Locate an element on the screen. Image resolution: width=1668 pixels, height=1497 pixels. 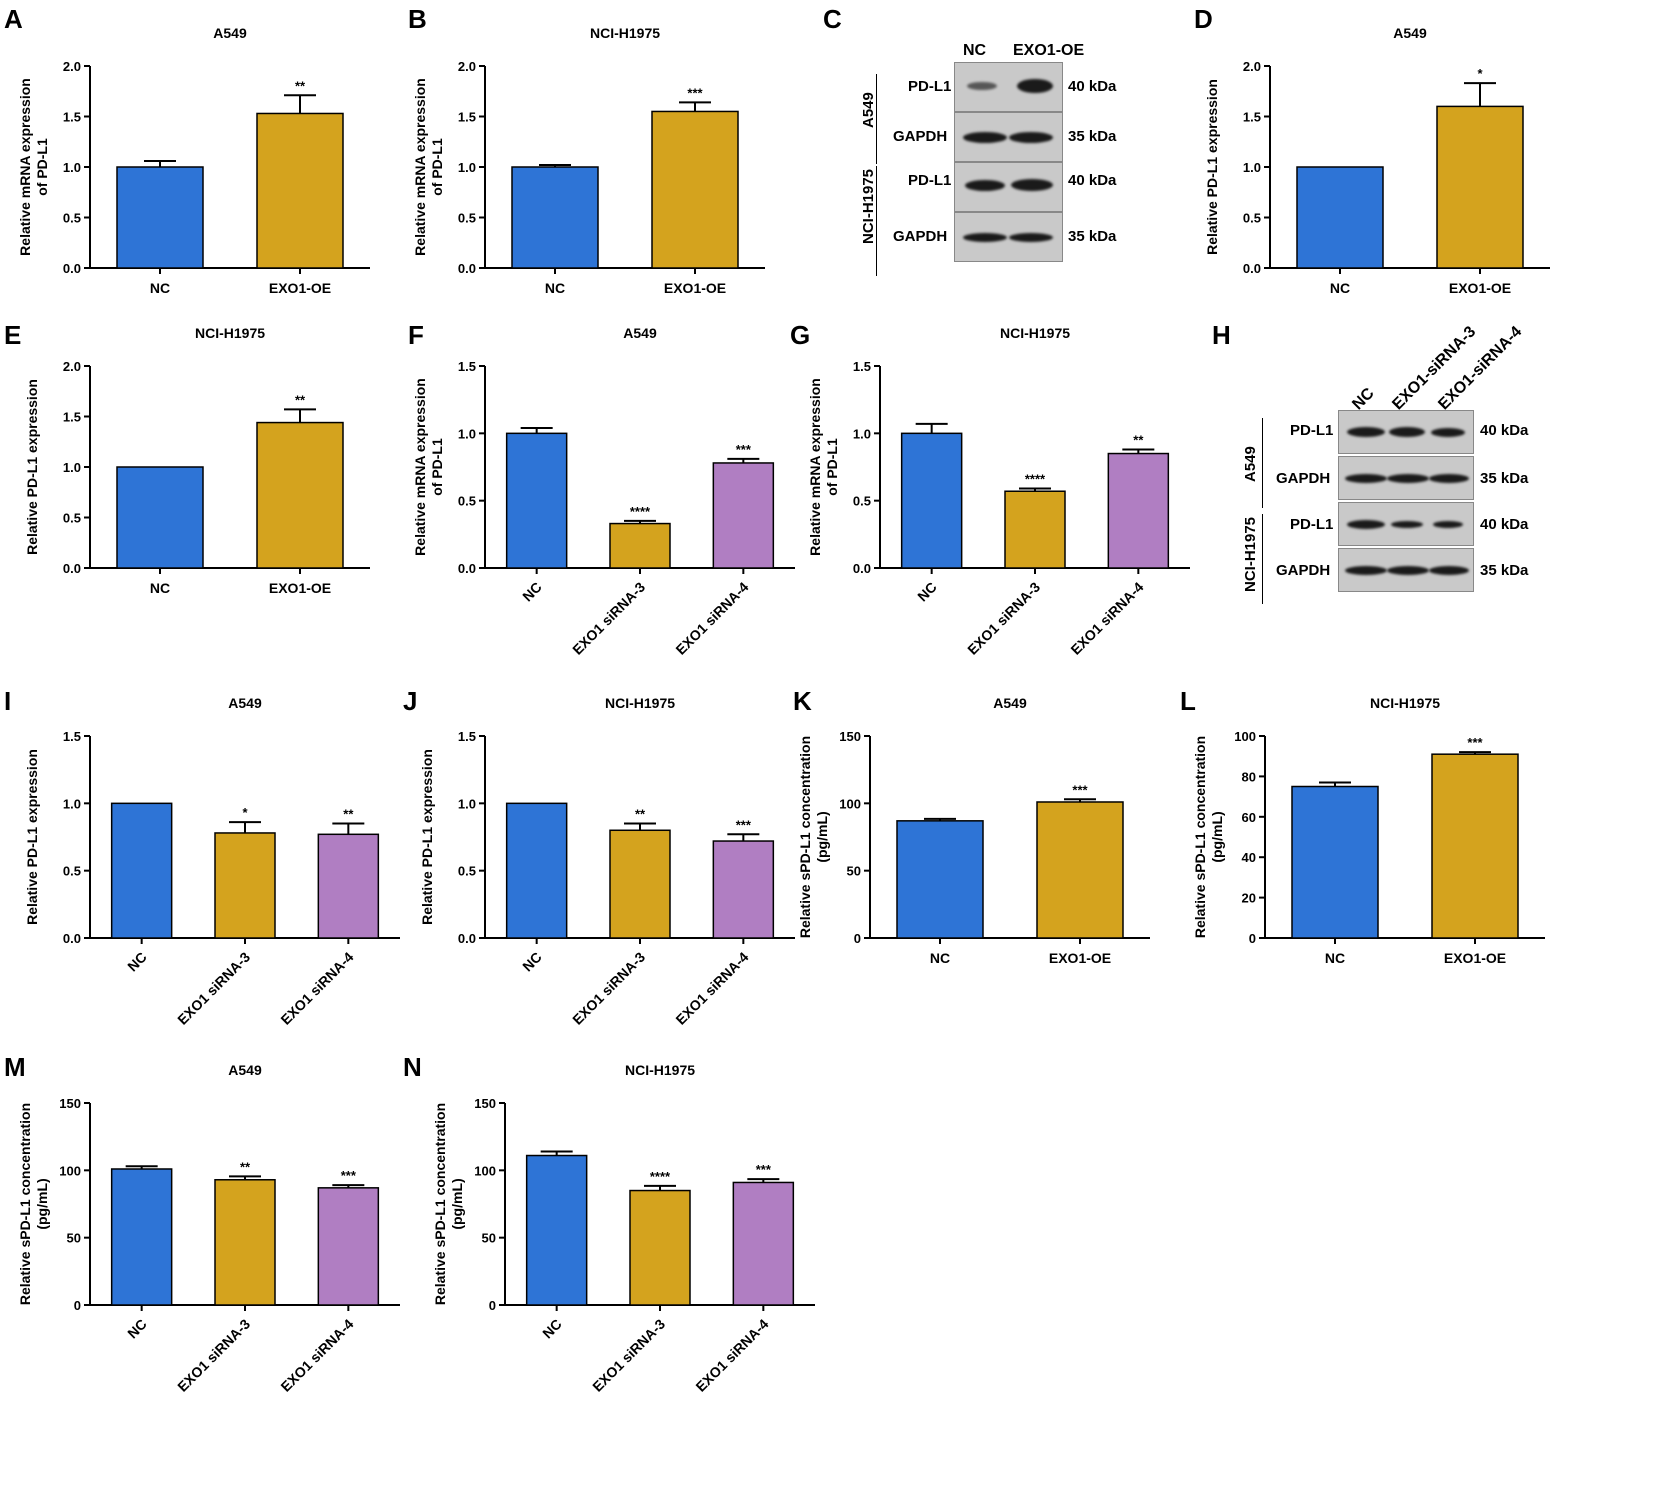
chart-title: A549 is located at coordinates (1010, 703).